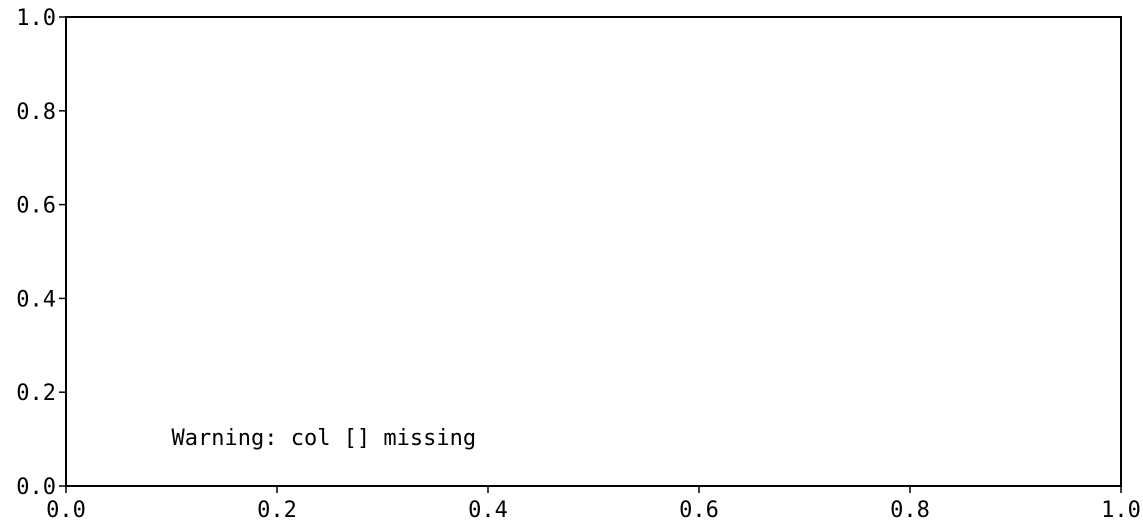 This screenshot has height=526, width=1143. I want to click on y-axis: 0.0 0.2 0.4 0.6 0.8 1.0, so click(41, 253).